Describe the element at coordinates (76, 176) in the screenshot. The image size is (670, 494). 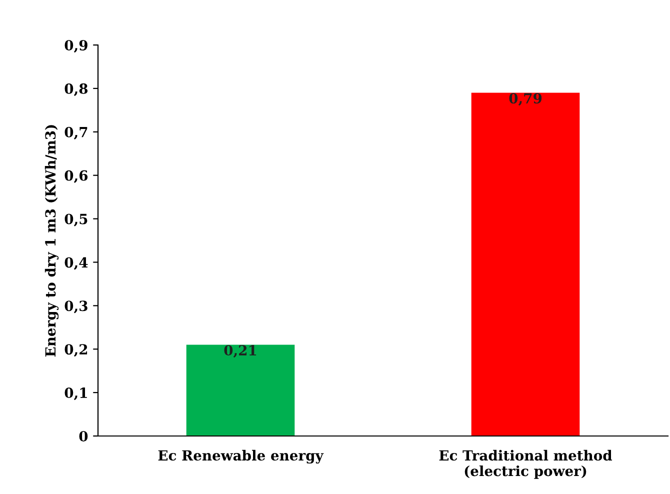
I see `y-tick-label: 0,6` at that location.